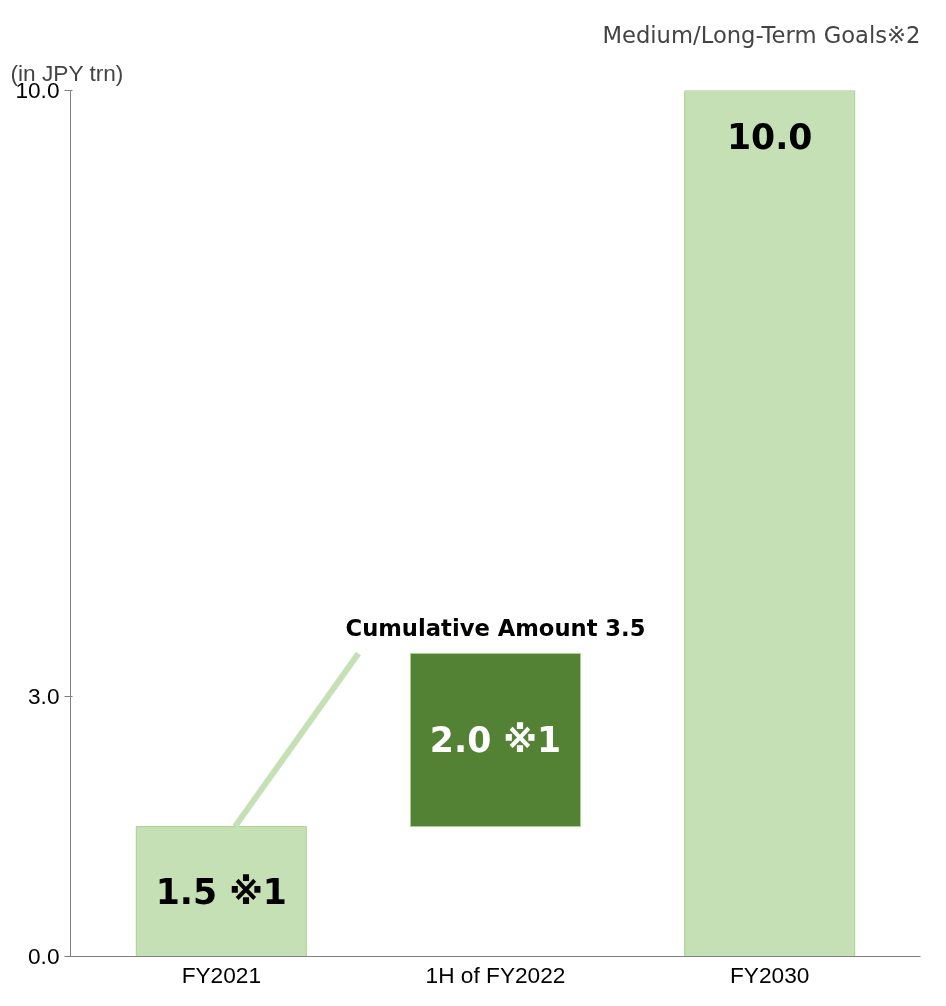 This screenshot has width=946, height=1006. I want to click on bar, so click(495, 740).